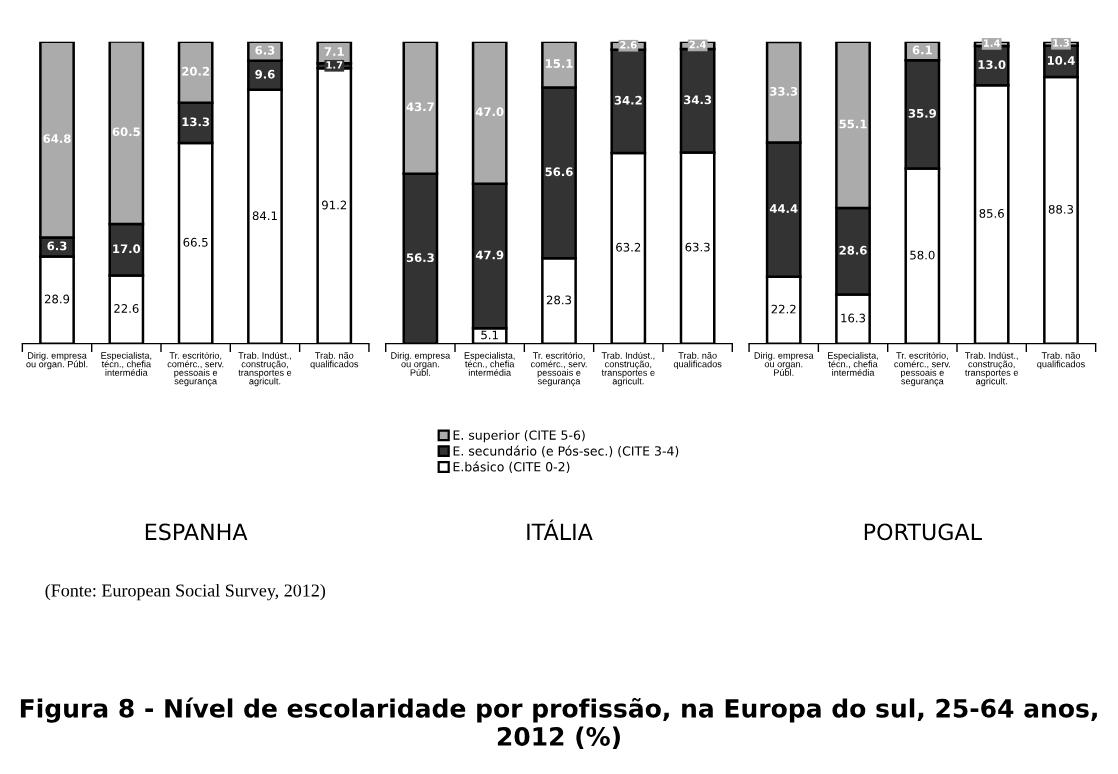 The height and width of the screenshot is (774, 1118). Describe the element at coordinates (185, 592) in the screenshot. I see `text: (Fonte: European Social Survey, 2012)` at that location.